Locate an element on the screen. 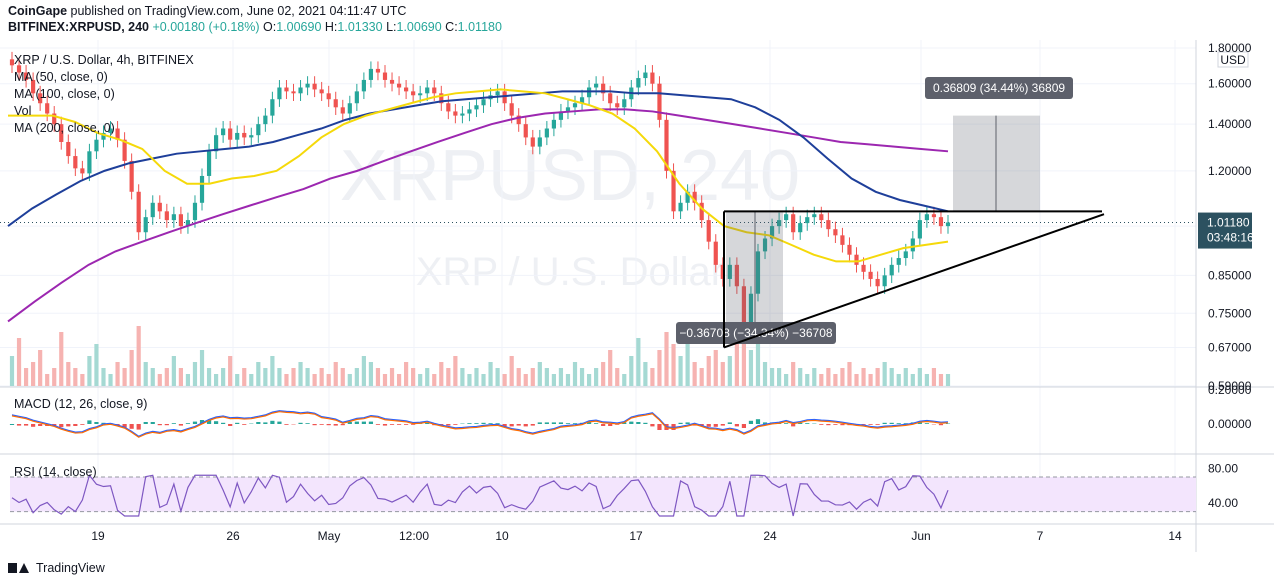 The image size is (1274, 587). measure-down-label: −0.36708 (−34.34%) −36708 is located at coordinates (755, 333).